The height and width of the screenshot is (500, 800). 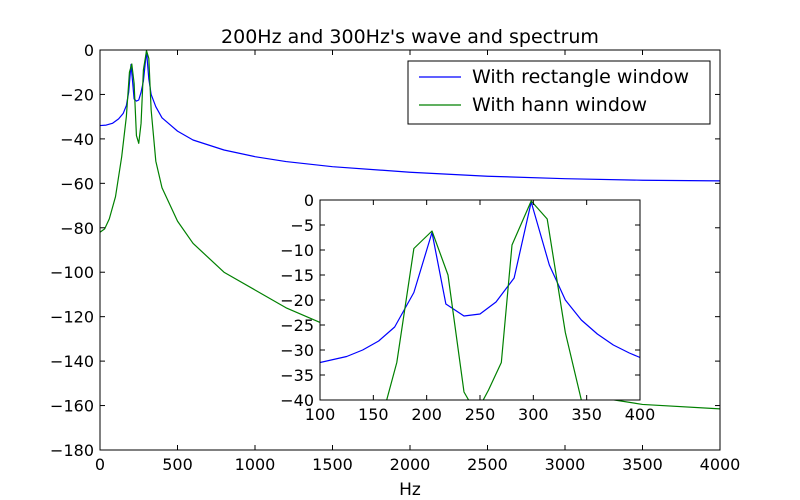 I want to click on inset-y-tick-label: −35, so click(x=297, y=375).